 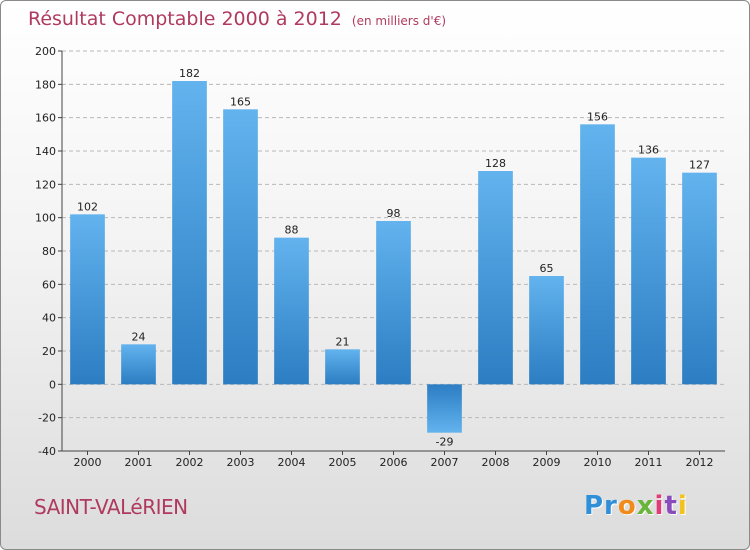 What do you see at coordinates (342, 367) in the screenshot?
I see `bar-2005` at bounding box center [342, 367].